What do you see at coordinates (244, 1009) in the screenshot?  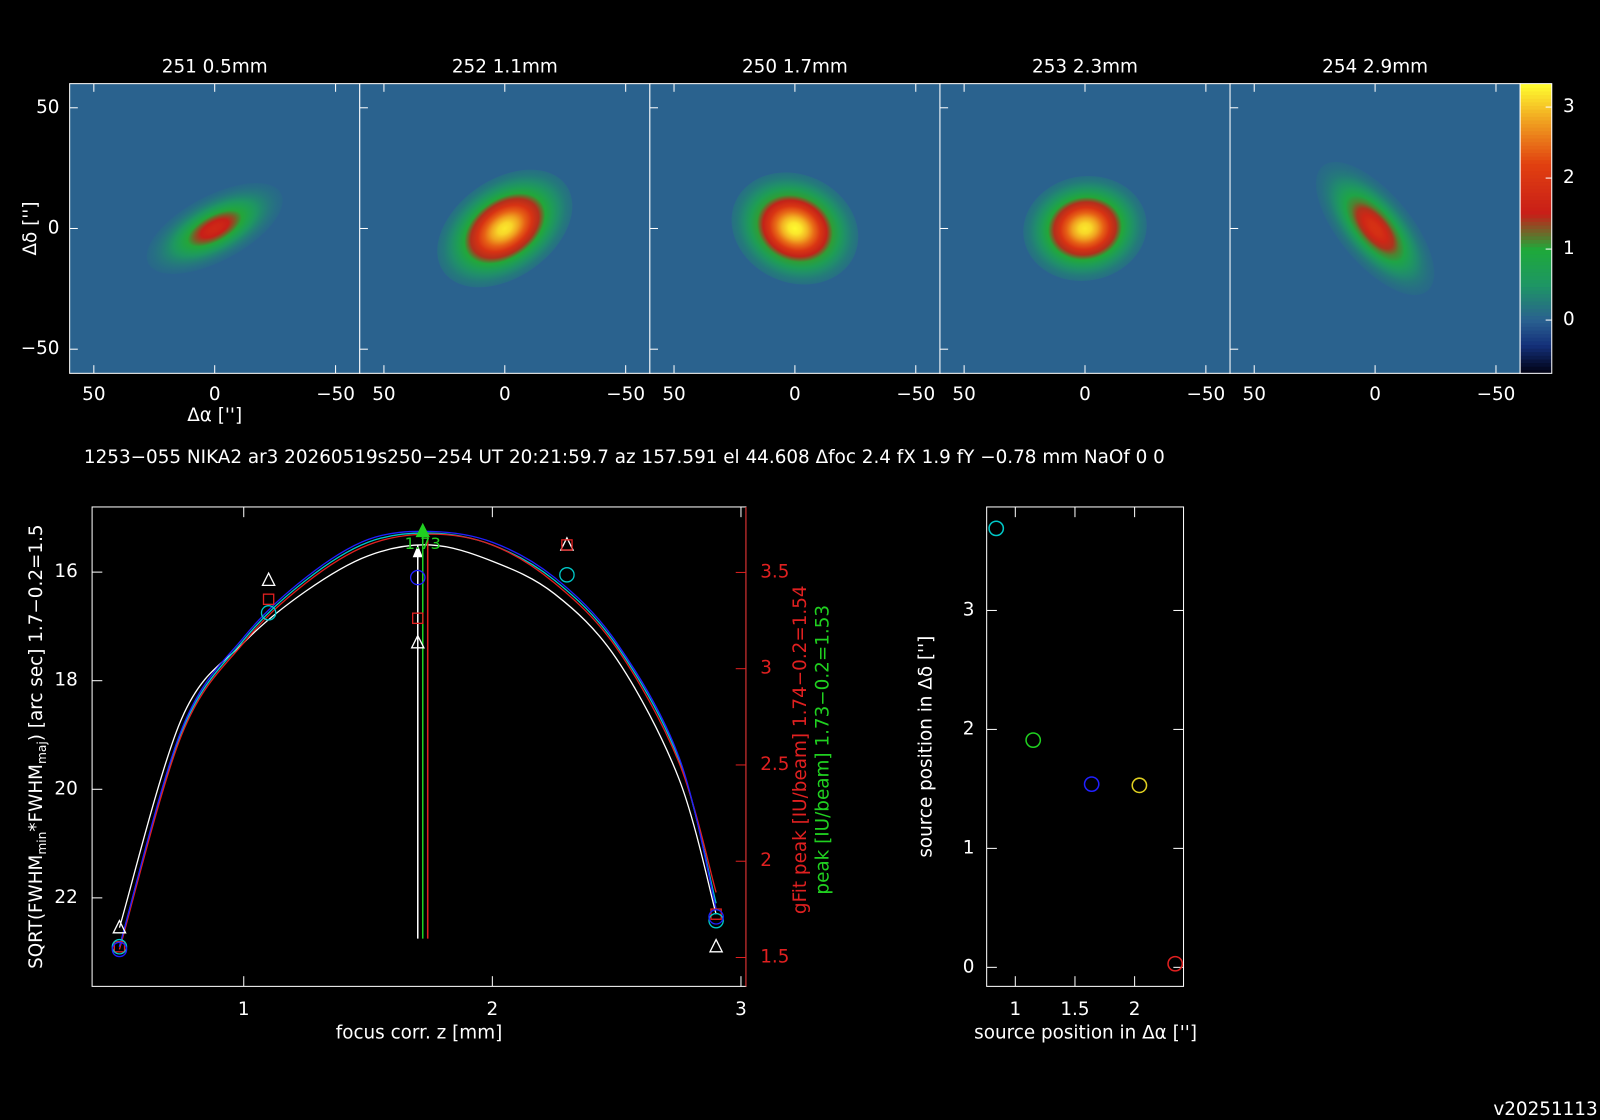 I see `x-tick-label: 1` at bounding box center [244, 1009].